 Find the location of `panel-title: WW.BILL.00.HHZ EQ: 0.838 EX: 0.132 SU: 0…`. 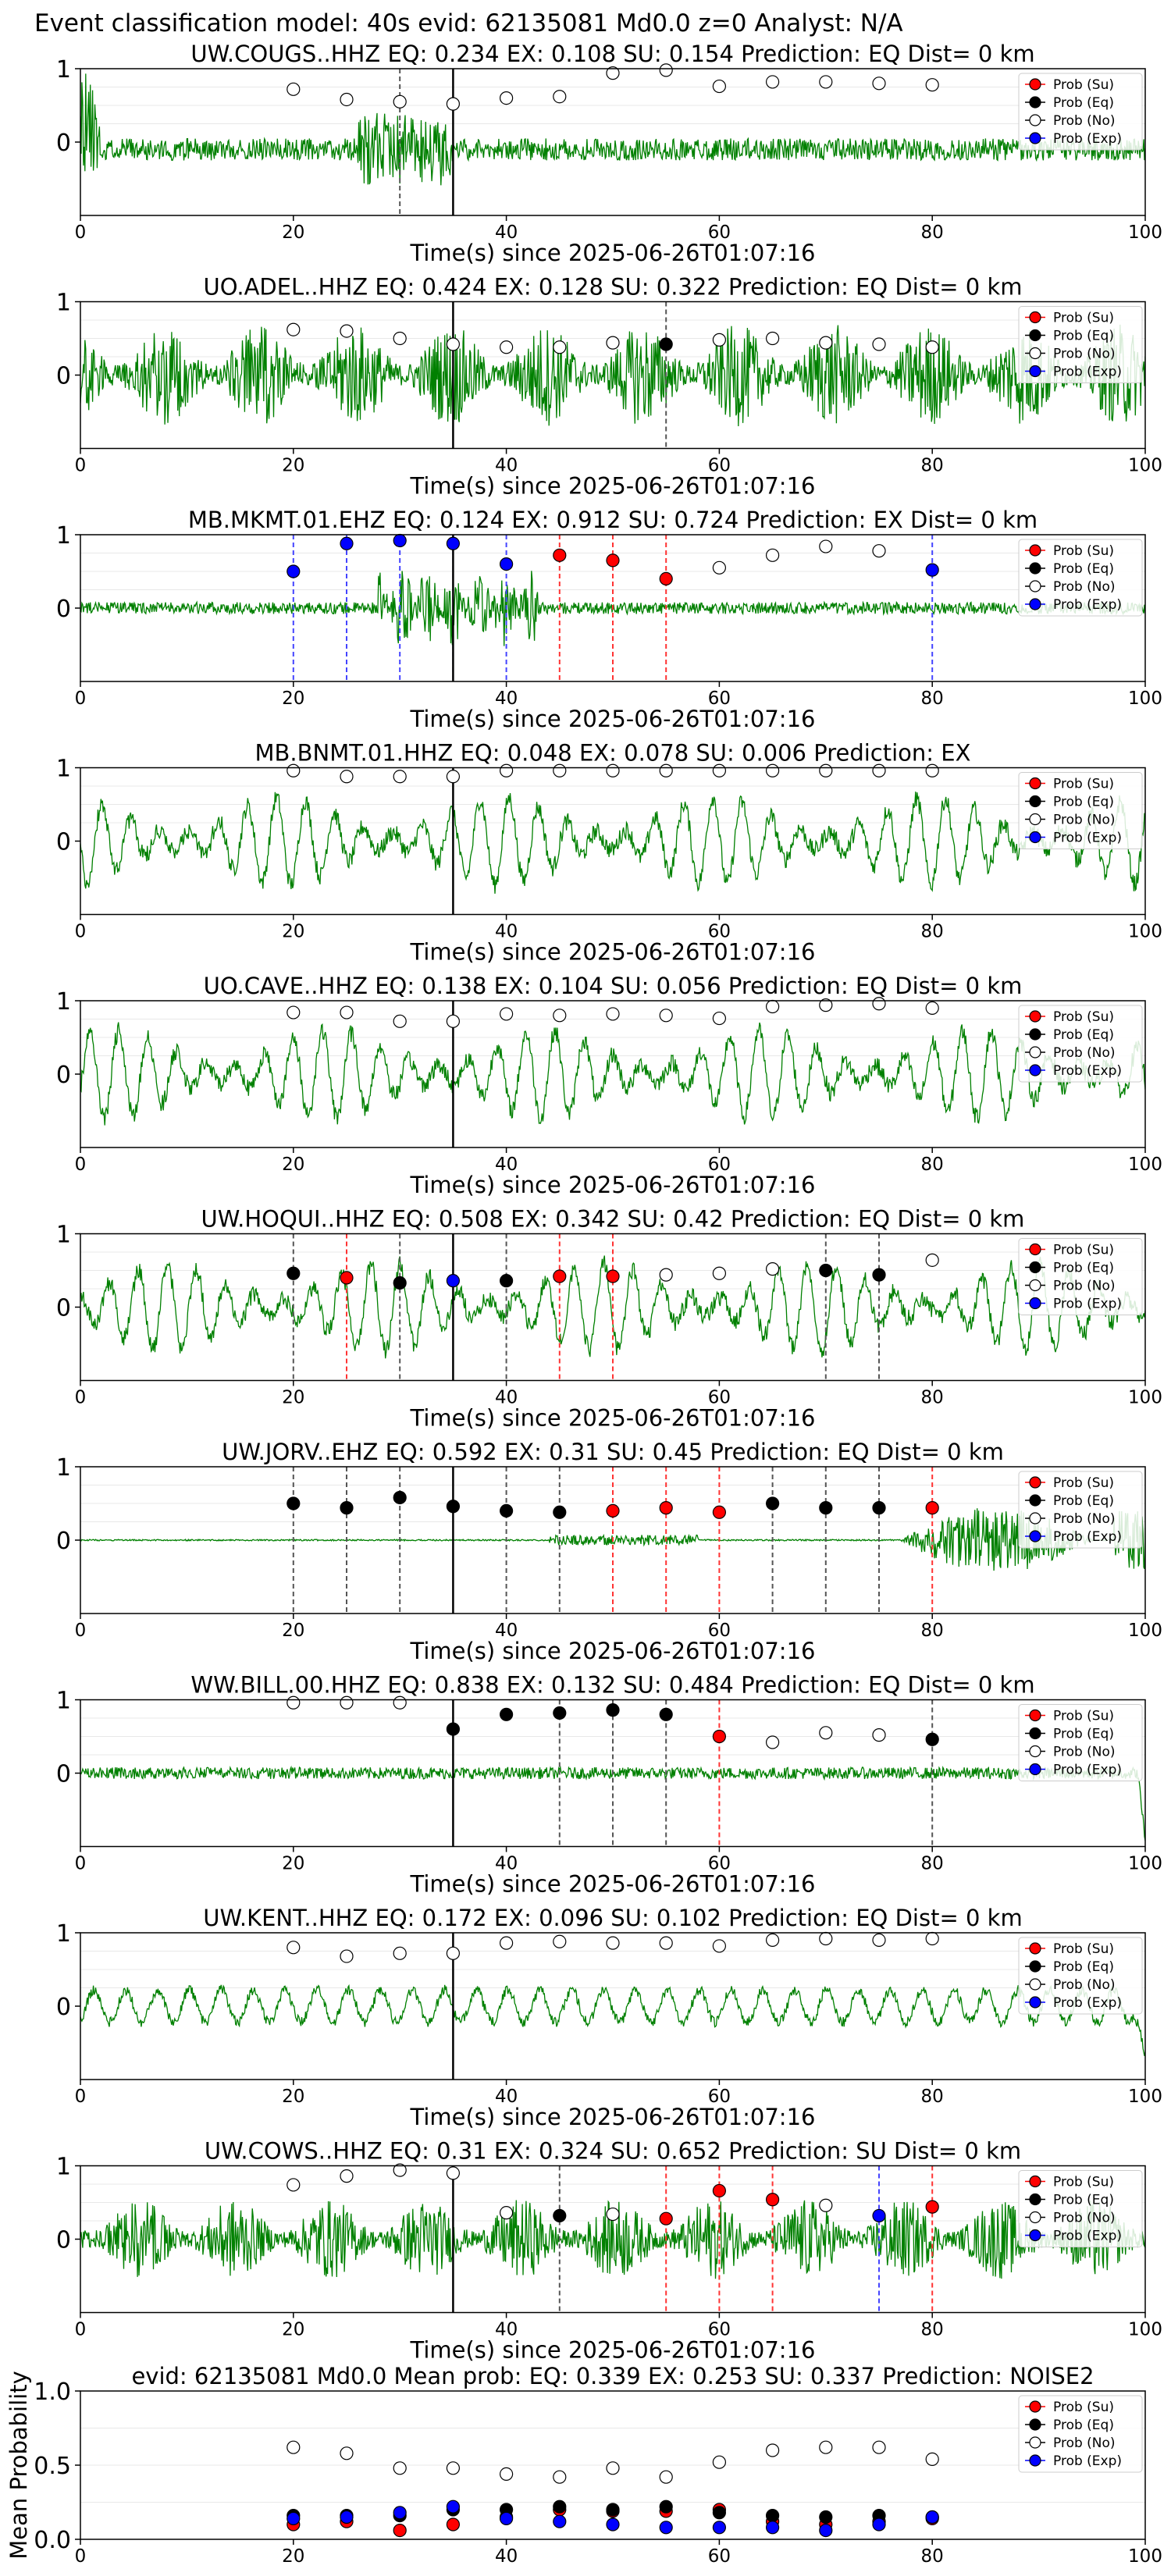

panel-title: WW.BILL.00.HHZ EQ: 0.838 EX: 0.132 SU: 0… is located at coordinates (612, 1685).